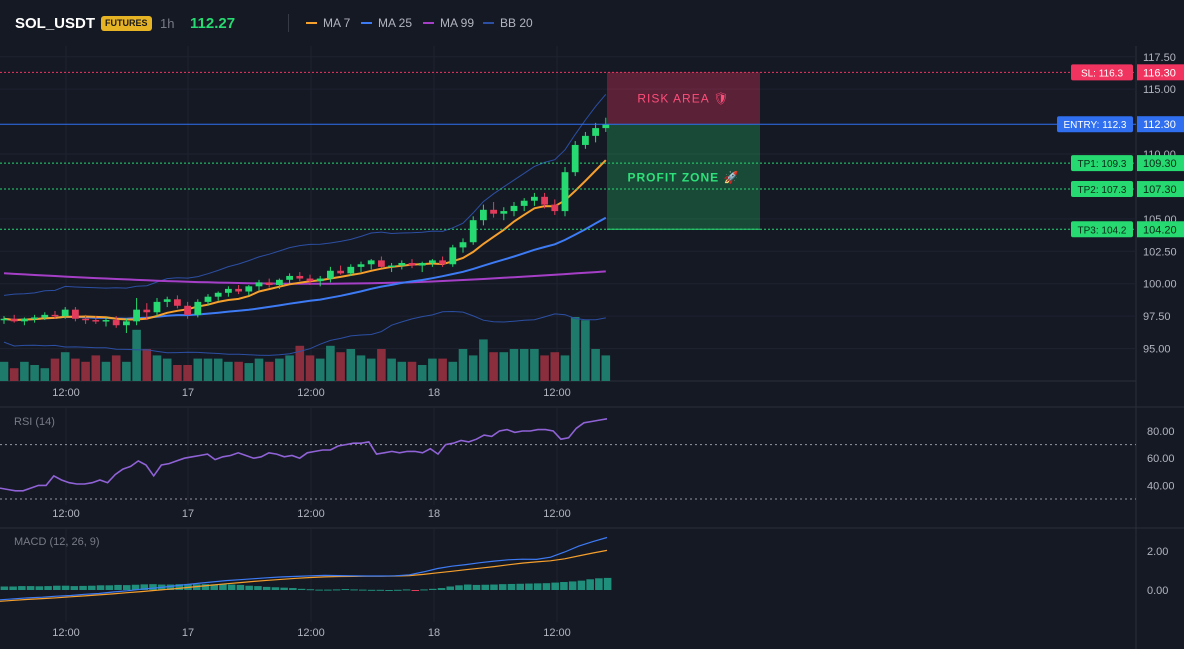  What do you see at coordinates (1161, 432) in the screenshot?
I see `rsi-tick-label: 80.00` at bounding box center [1161, 432].